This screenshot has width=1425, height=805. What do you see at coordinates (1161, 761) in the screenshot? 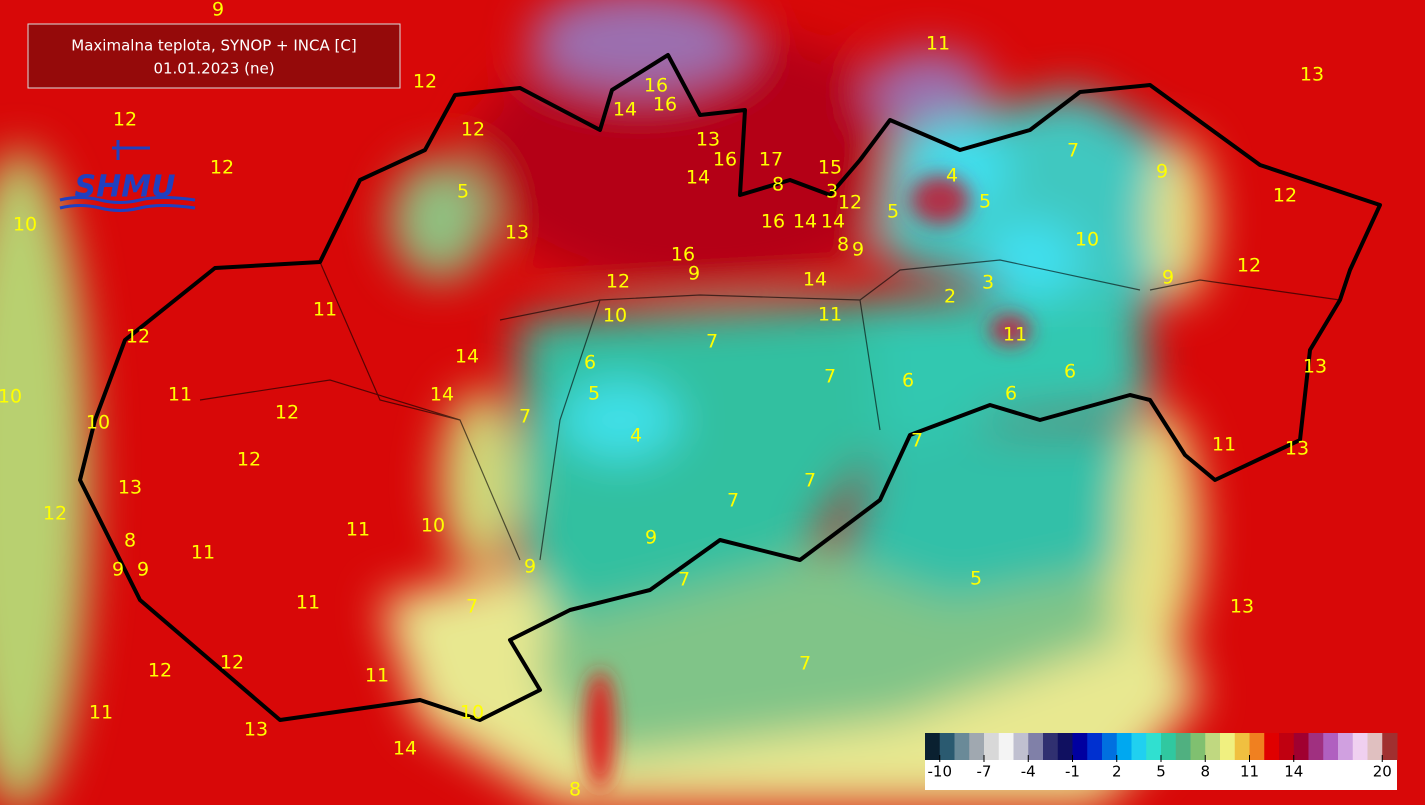
I see `legend: -10 -7 -4 -1 2 5 8 11 14 20` at bounding box center [1161, 761].